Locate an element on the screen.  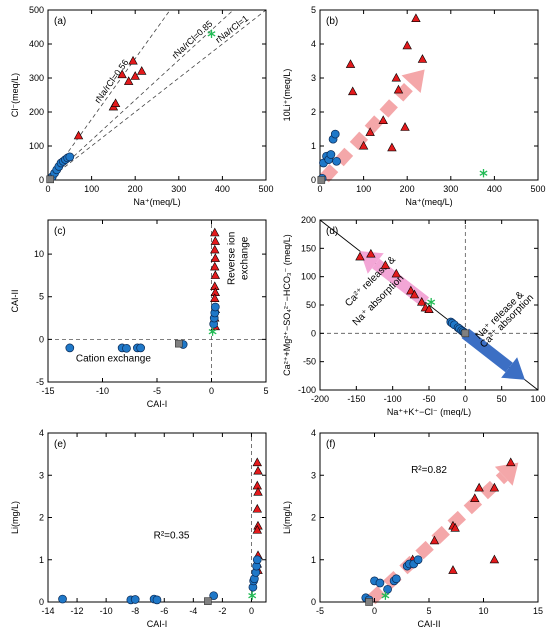
y-tick-label: 10 is located at coordinates (39, 254).